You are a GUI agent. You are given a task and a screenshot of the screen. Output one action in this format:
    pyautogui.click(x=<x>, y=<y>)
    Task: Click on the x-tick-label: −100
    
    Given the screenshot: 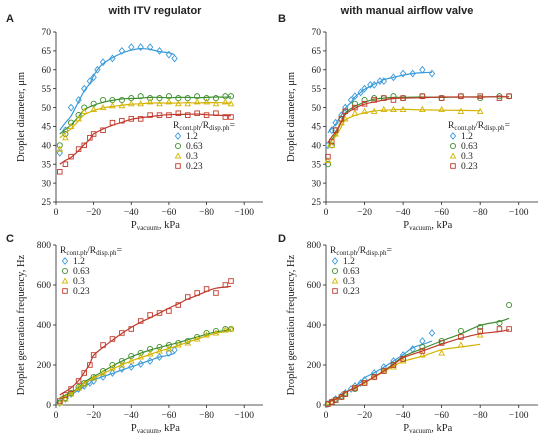 What is the action you would take?
    pyautogui.click(x=244, y=416)
    